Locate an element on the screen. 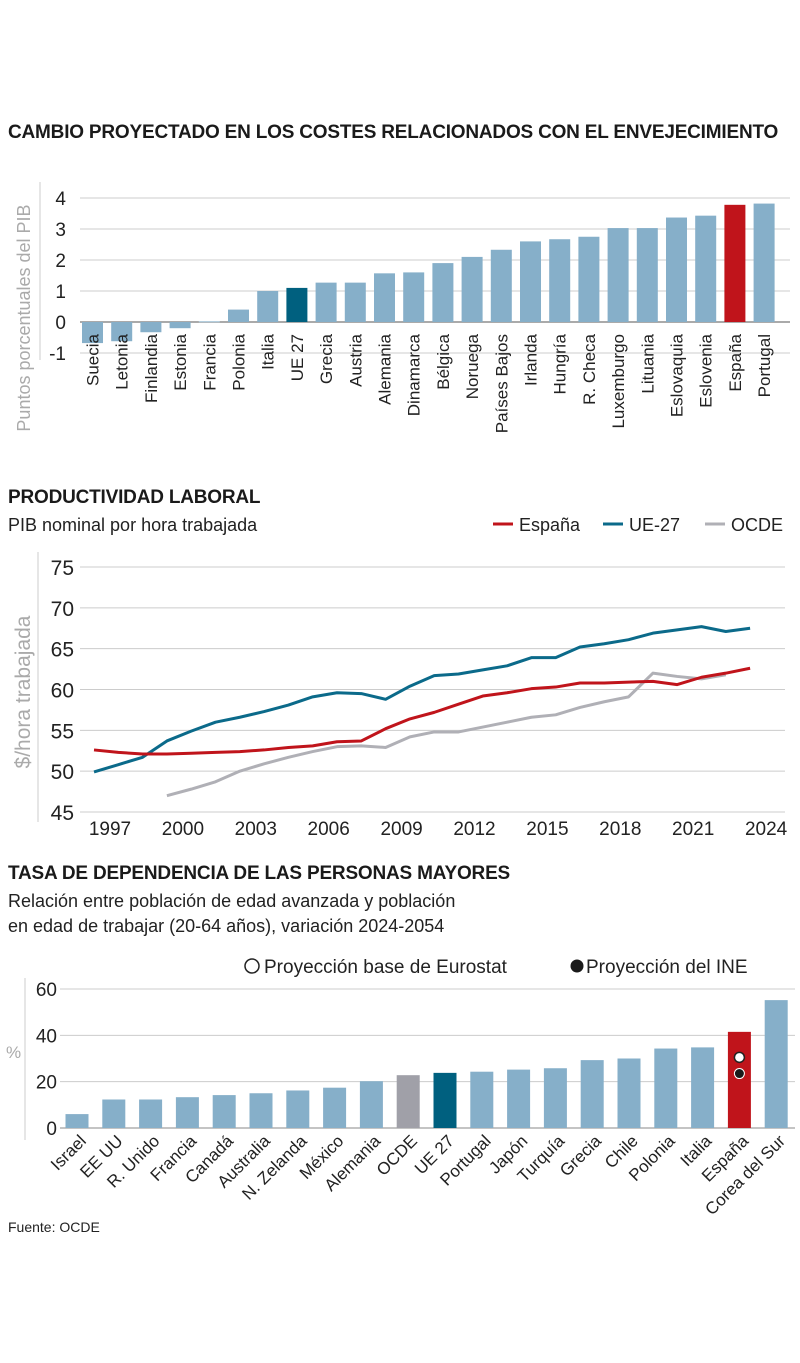 Image resolution: width=800 pixels, height=1363 pixels. y-axis-title: $/hora trabajada is located at coordinates (23, 691).